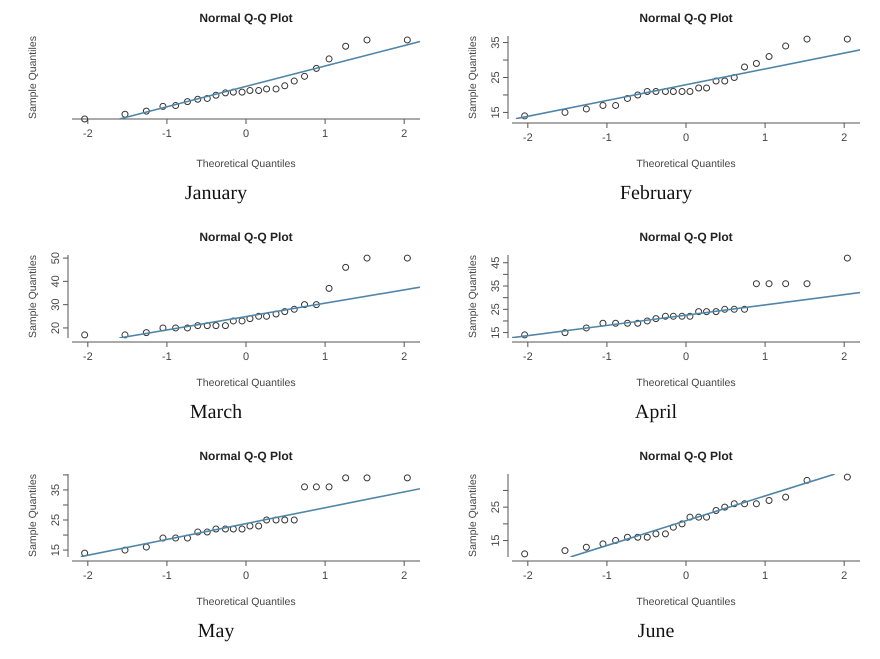  What do you see at coordinates (56, 550) in the screenshot?
I see `y-tick-label: 15` at bounding box center [56, 550].